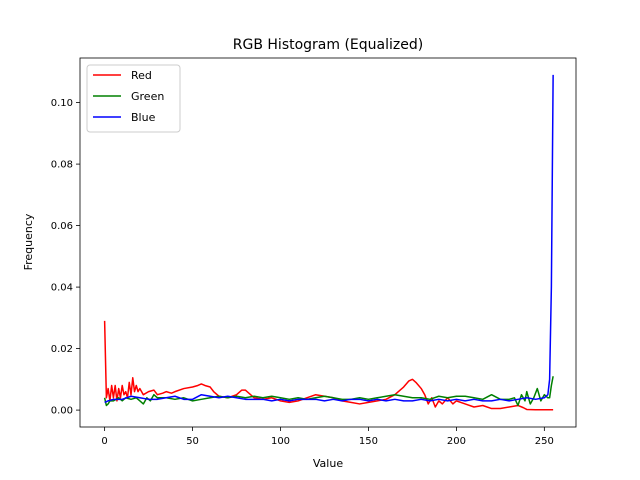 This screenshot has height=480, width=640. I want to click on y-tick-label: 0.00, so click(62, 411).